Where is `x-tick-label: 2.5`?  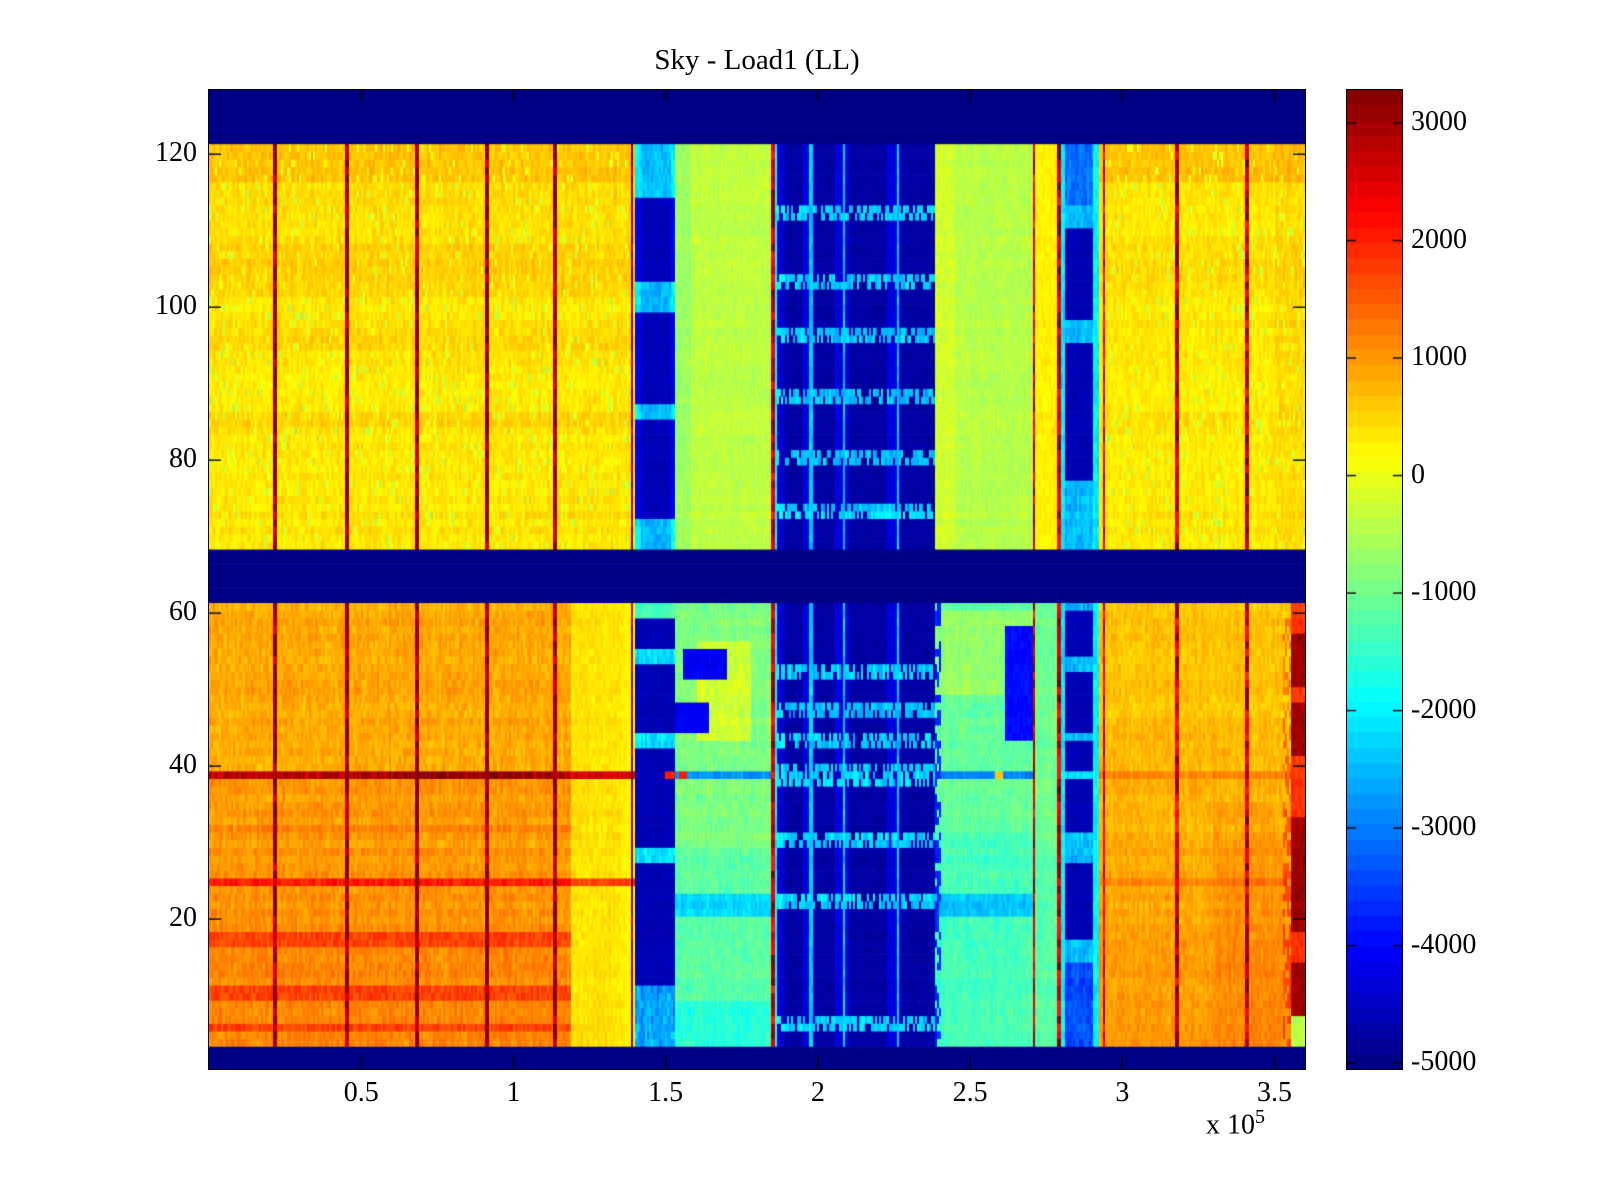
x-tick-label: 2.5 is located at coordinates (970, 1092).